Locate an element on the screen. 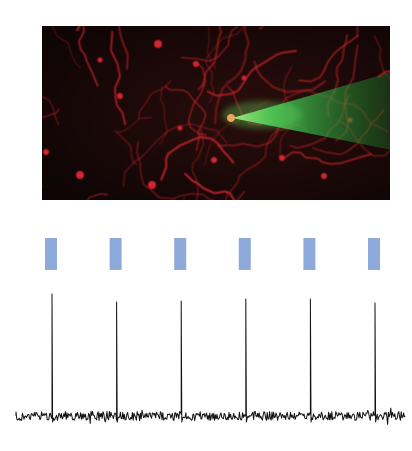 The image size is (412, 451). electrode-light-beam is located at coordinates (311, 111).